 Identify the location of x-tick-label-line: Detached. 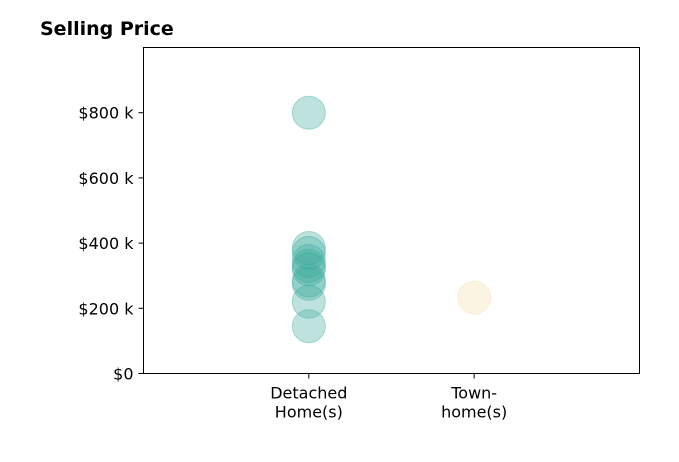
(308, 393).